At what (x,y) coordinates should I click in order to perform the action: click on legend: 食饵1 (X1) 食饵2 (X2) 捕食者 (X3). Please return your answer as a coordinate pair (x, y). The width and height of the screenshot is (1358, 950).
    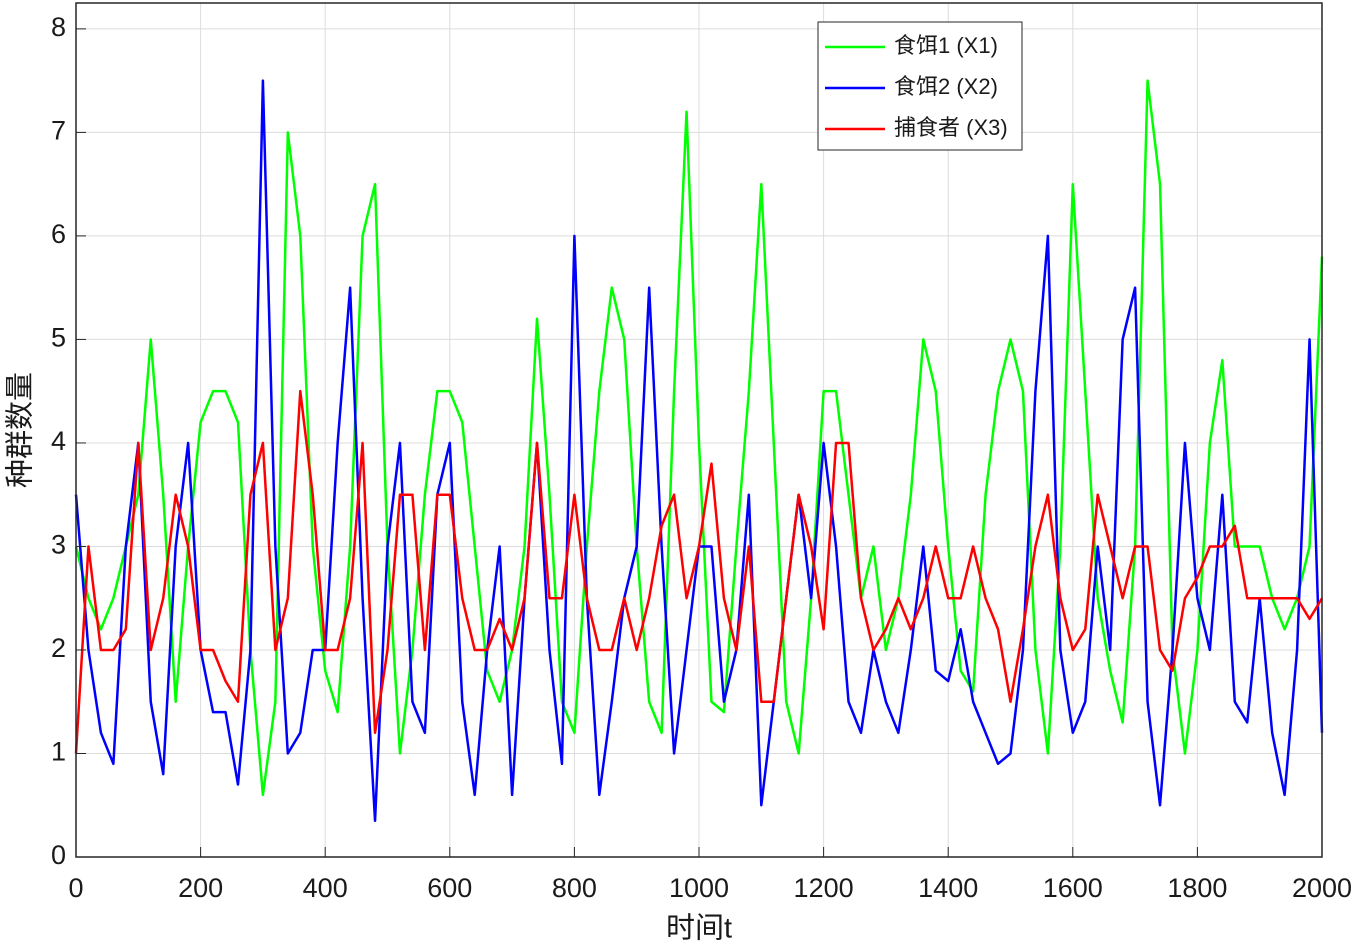
    Looking at the image, I should click on (920, 86).